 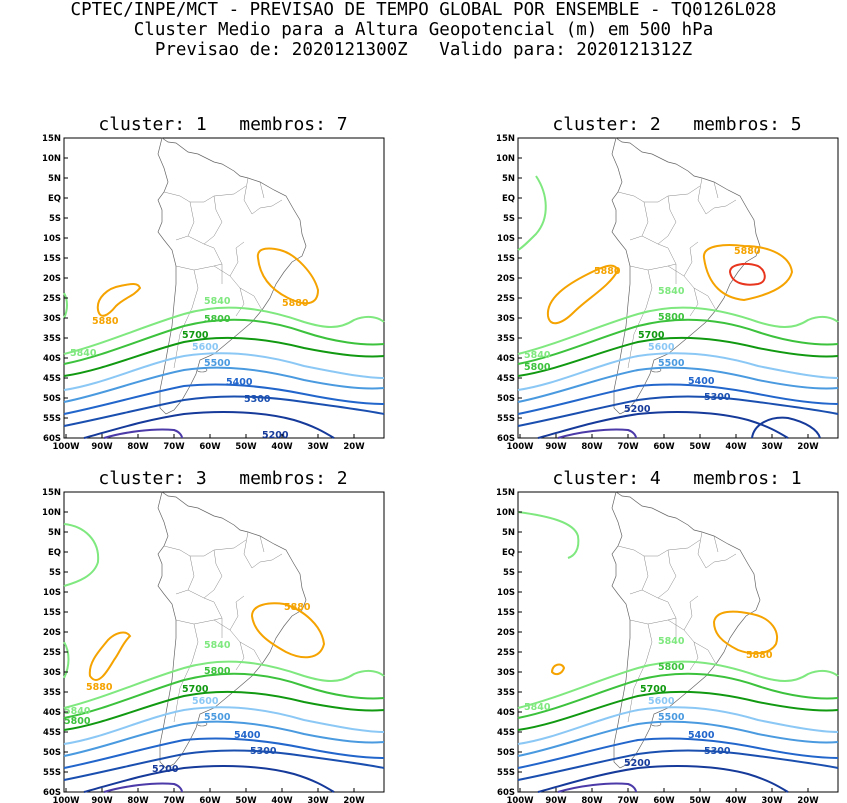 I want to click on lon-tick-label: 80W, so click(x=138, y=447).